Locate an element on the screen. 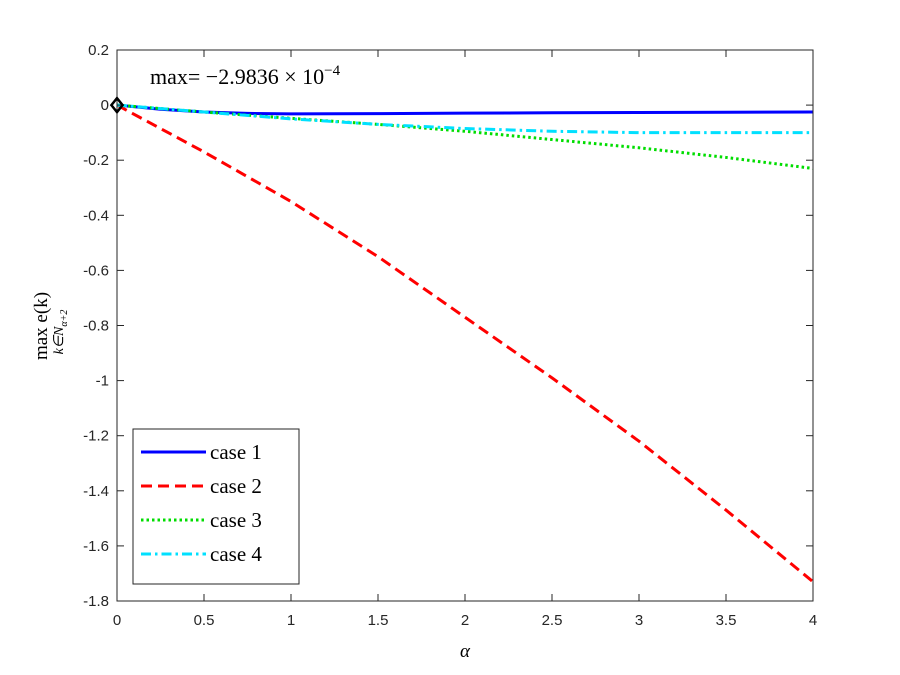  legend-label-case-4: case 4 is located at coordinates (236, 554).